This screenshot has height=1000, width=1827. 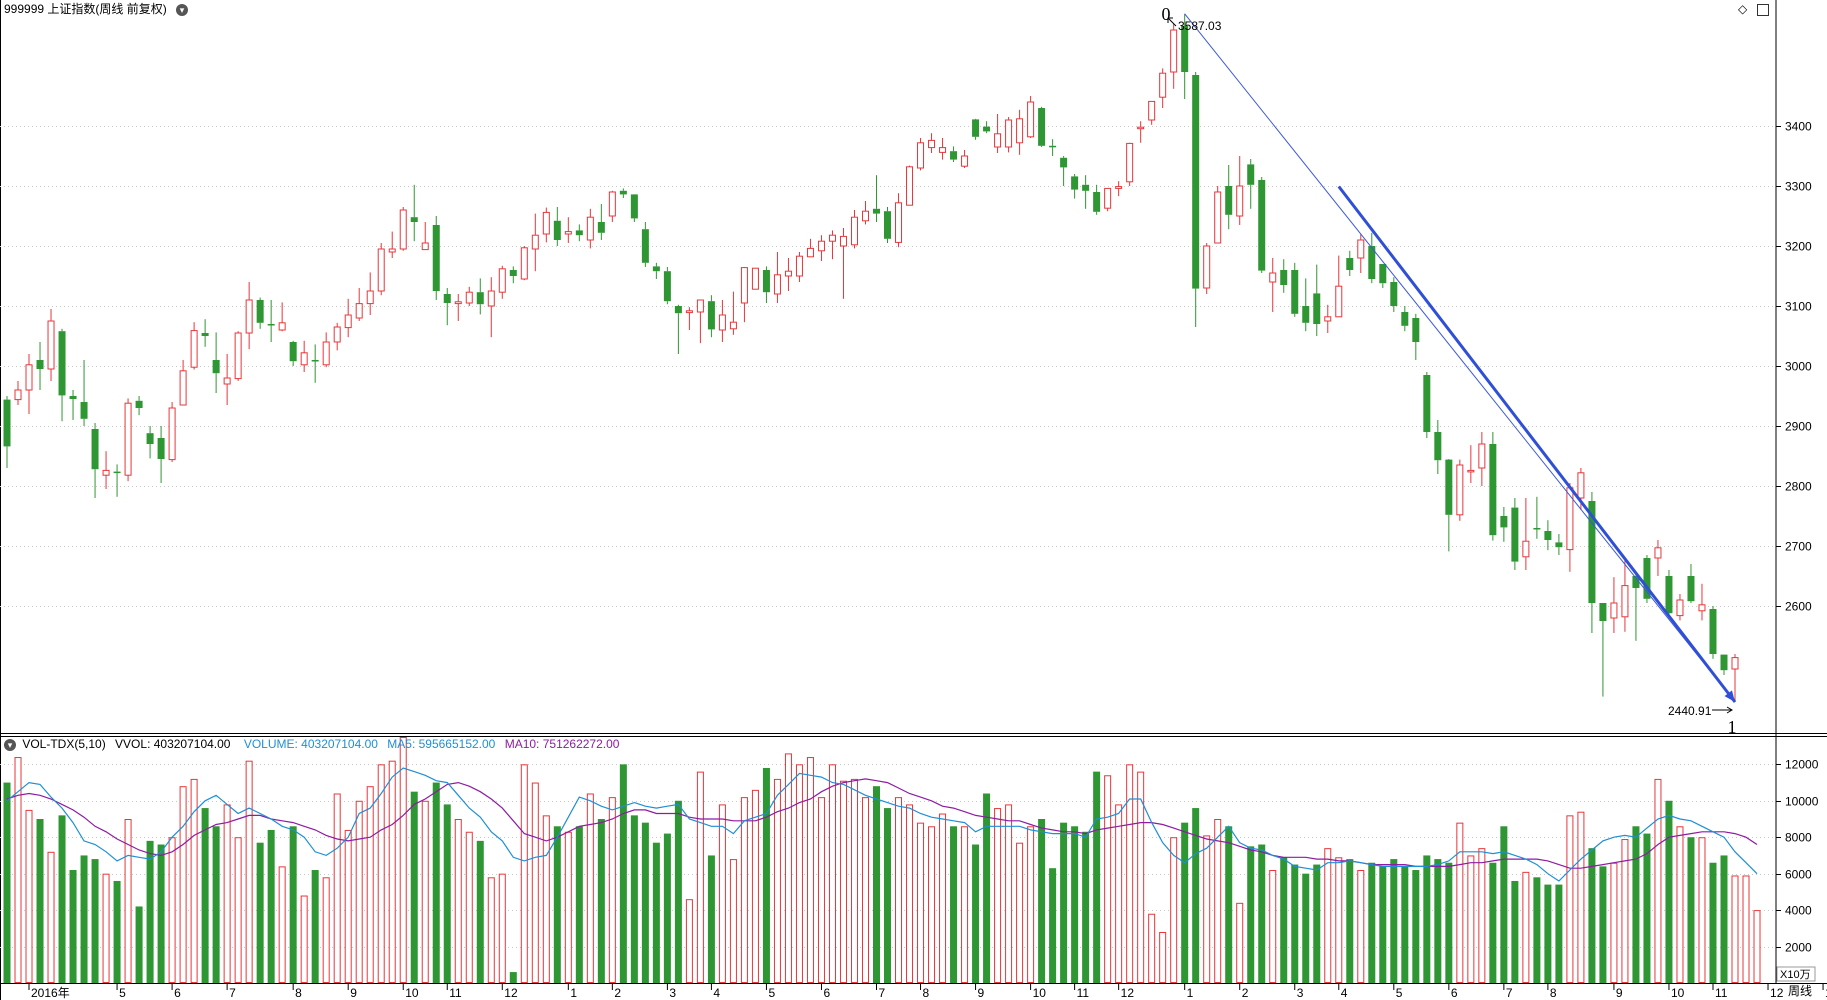 I want to click on chart-title-bar: 999999 上证指数(周线 前复权) ▾, so click(x=99, y=9).